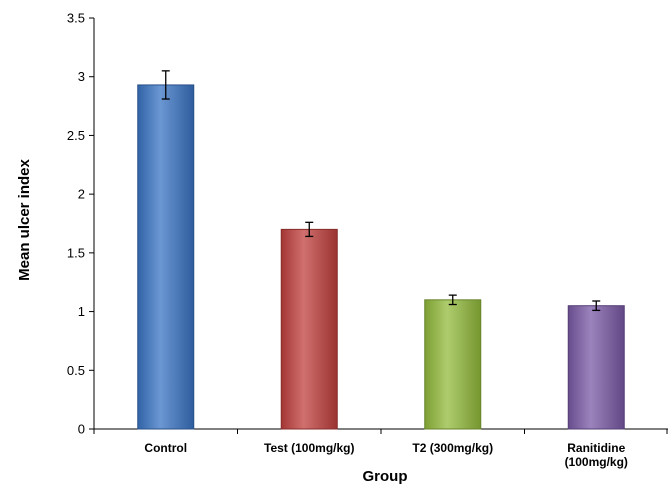  What do you see at coordinates (81, 224) in the screenshot?
I see `y-axis: 0 0.5 1 1.5 2 2.5 3 3.5` at bounding box center [81, 224].